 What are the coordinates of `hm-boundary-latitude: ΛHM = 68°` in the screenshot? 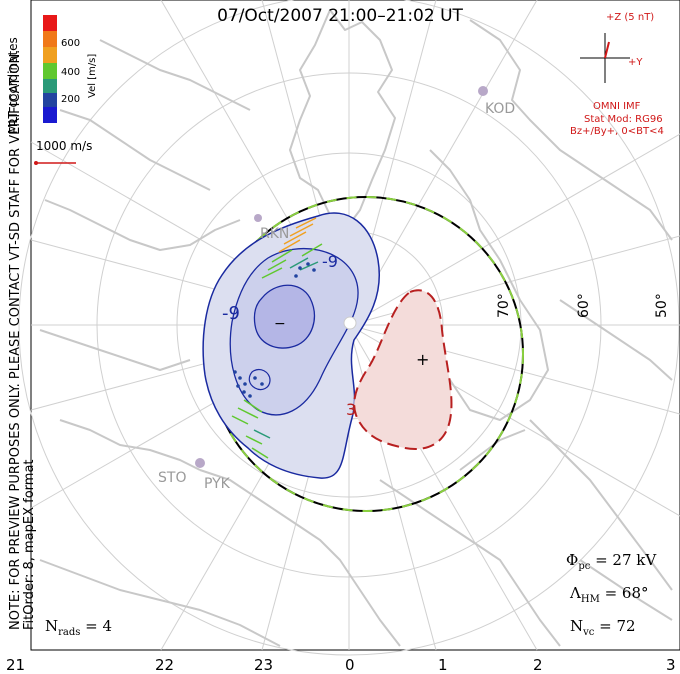 It's located at (609, 594).